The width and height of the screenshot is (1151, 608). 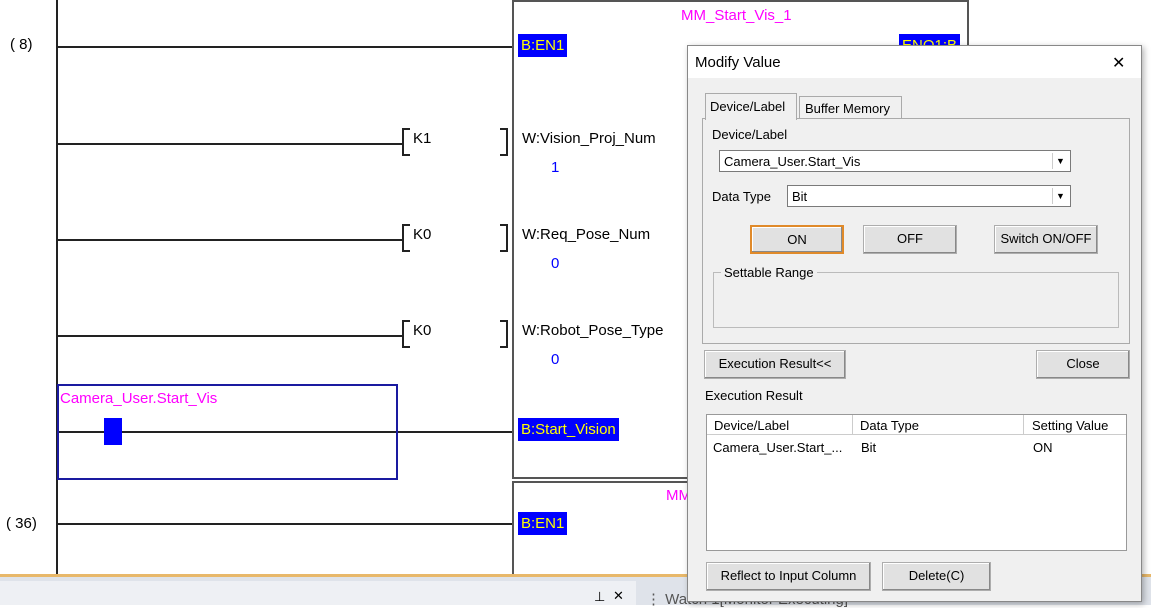 I want to click on settable-range-group, so click(x=916, y=300).